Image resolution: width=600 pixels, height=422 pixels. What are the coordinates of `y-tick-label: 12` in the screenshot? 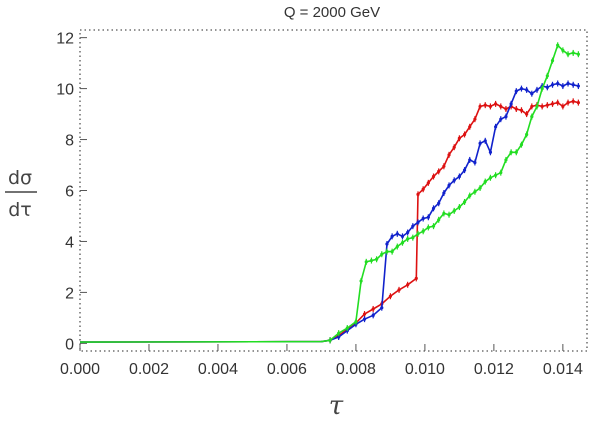 It's located at (65, 39).